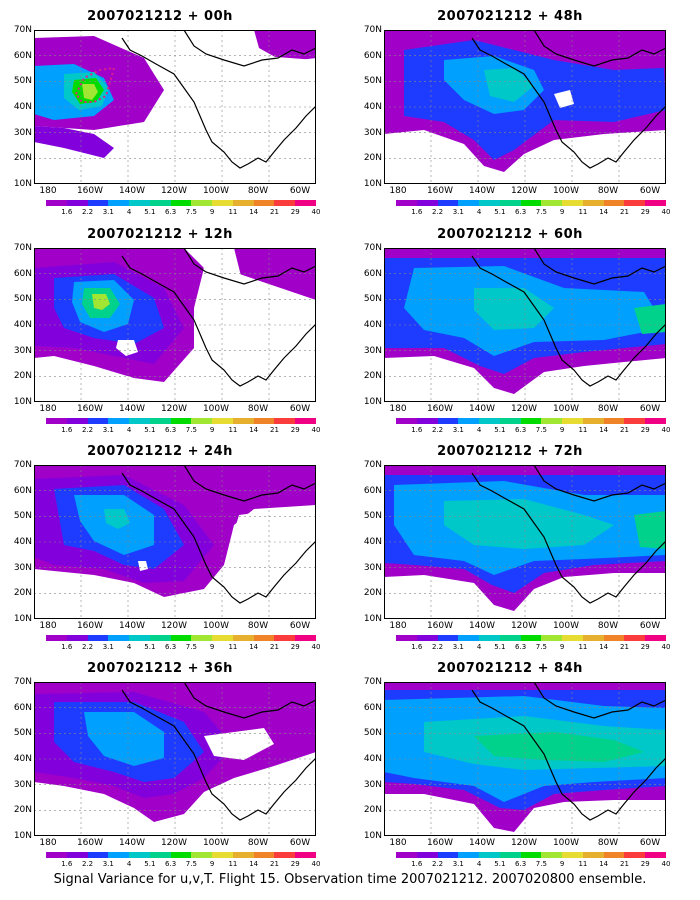 The image size is (700, 900). I want to click on x-tick-label: 80W, so click(608, 409).